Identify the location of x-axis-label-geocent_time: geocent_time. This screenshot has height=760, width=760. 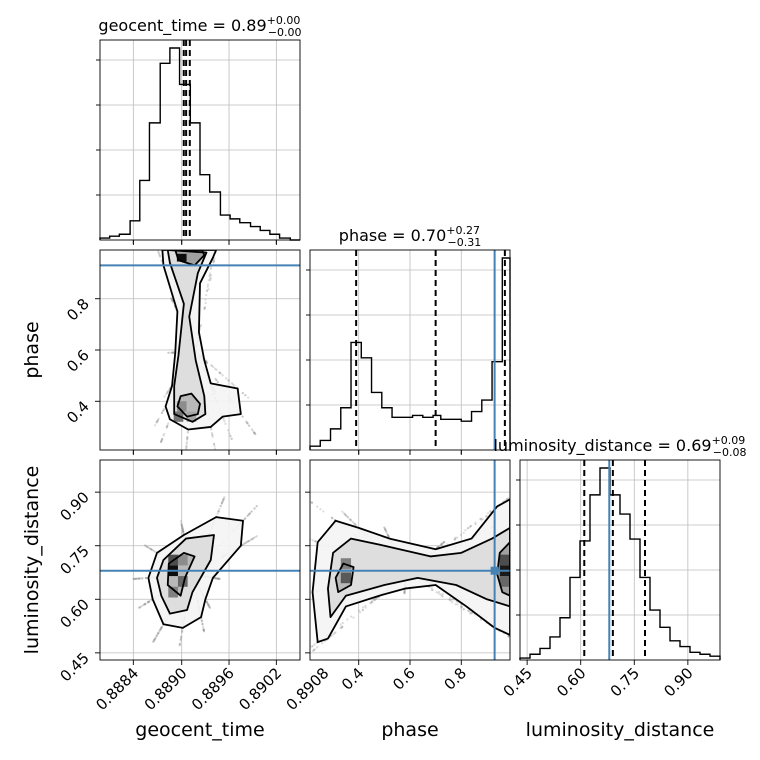
(199, 730).